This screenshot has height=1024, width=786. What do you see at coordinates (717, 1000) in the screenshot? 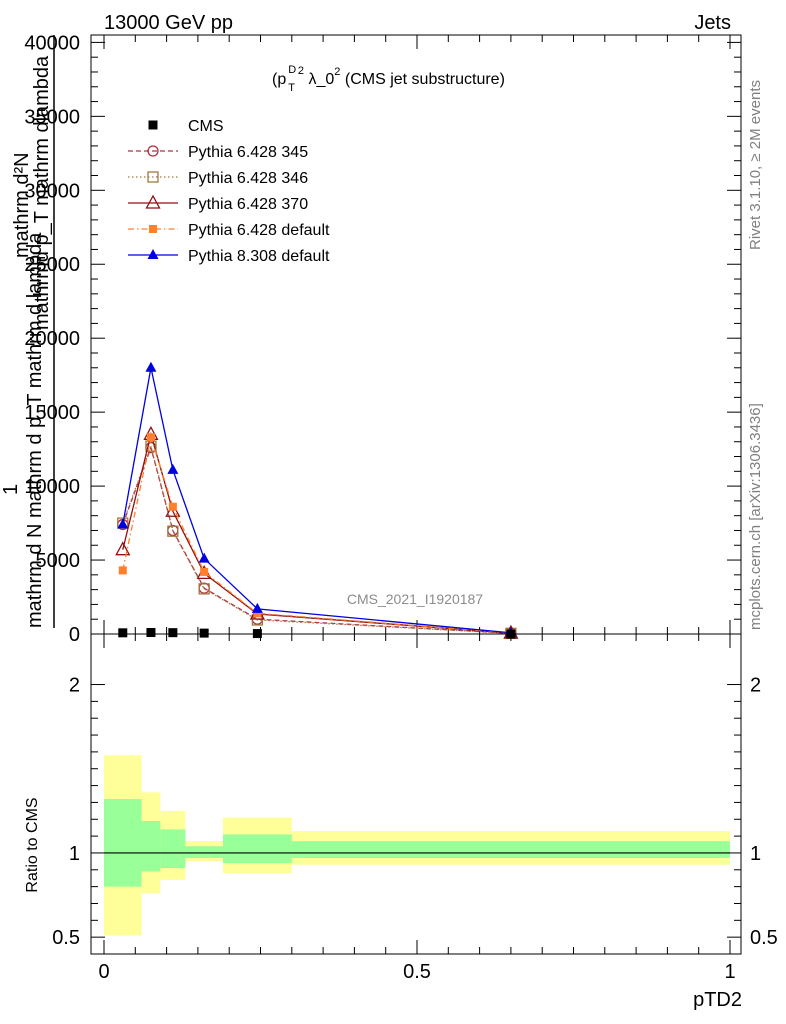
I see `x-axis-label: pTD2` at bounding box center [717, 1000].